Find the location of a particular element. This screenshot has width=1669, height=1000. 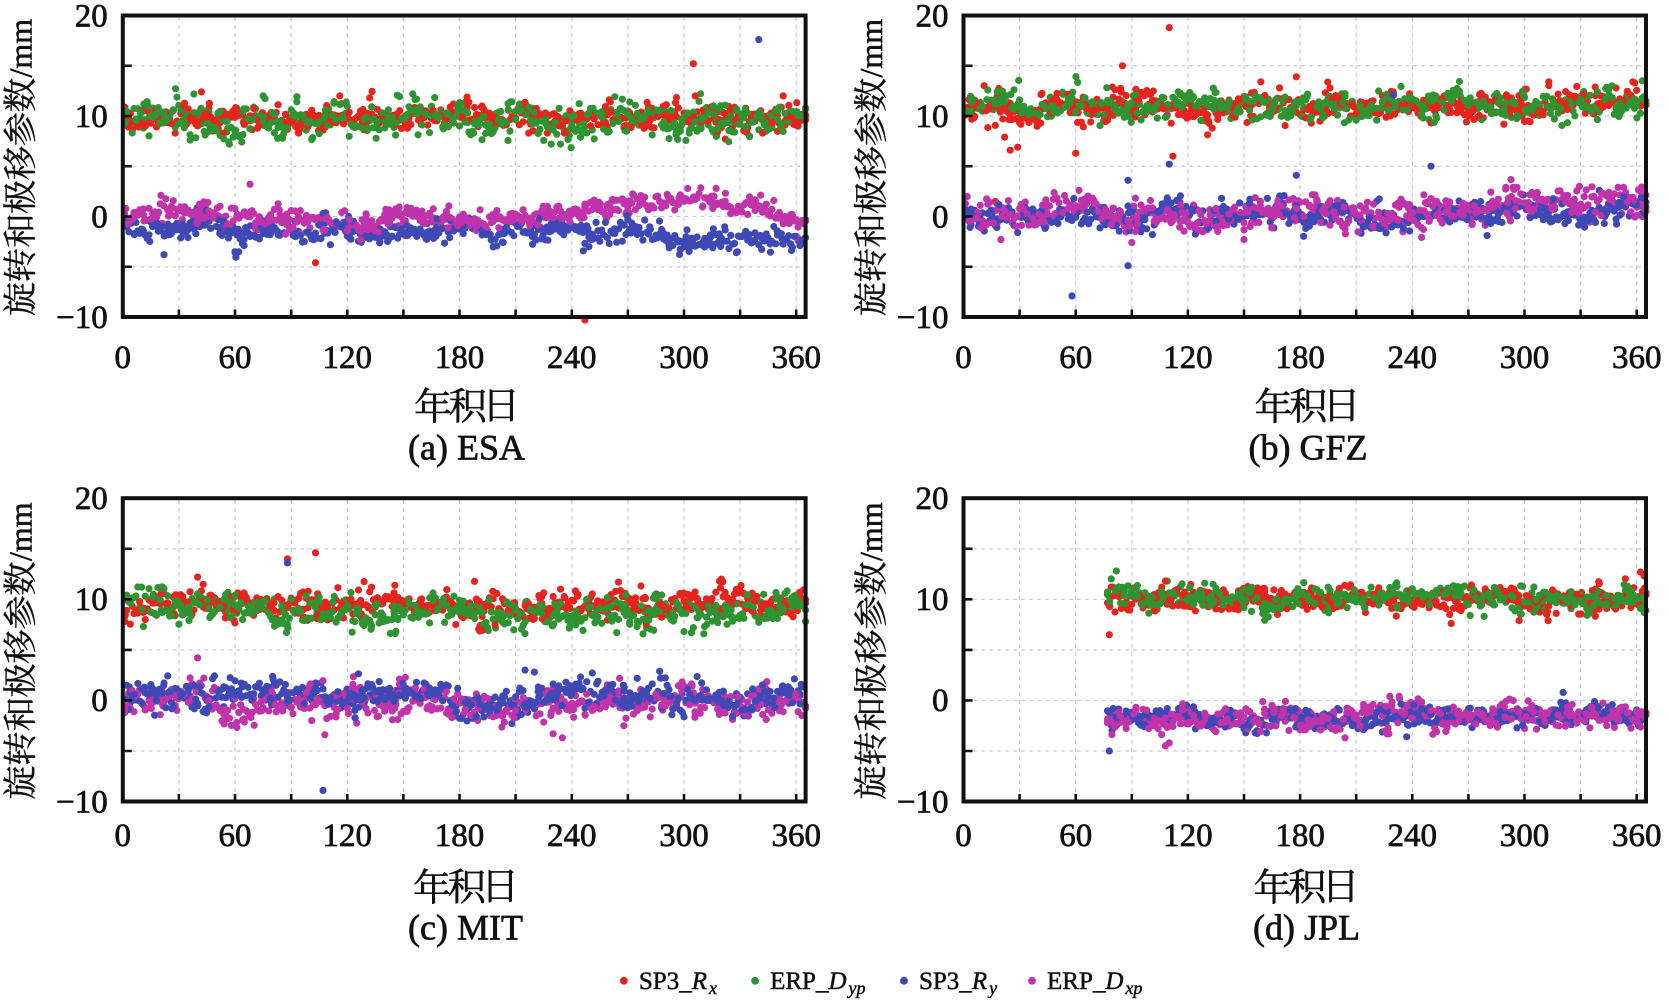

svg-text: (a) ESA is located at coordinates (466, 448).